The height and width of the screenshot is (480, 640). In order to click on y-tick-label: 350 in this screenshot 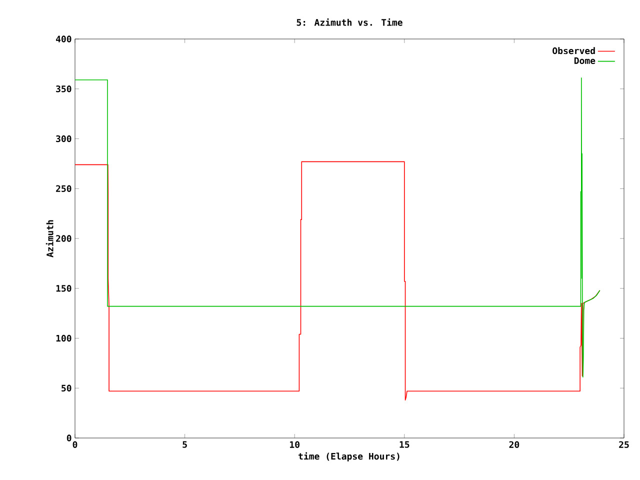, I will do `click(64, 88)`.